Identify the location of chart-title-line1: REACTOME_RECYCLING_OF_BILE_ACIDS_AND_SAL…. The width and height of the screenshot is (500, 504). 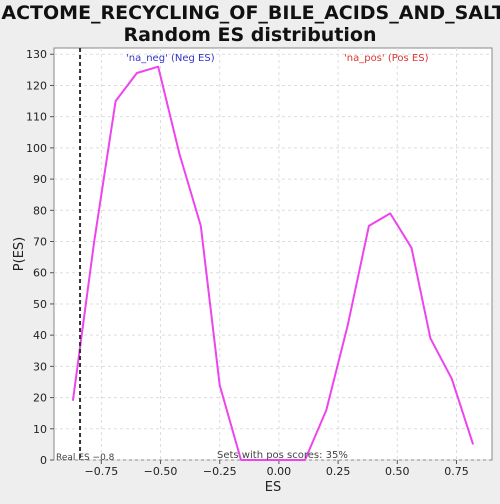
(250, 13).